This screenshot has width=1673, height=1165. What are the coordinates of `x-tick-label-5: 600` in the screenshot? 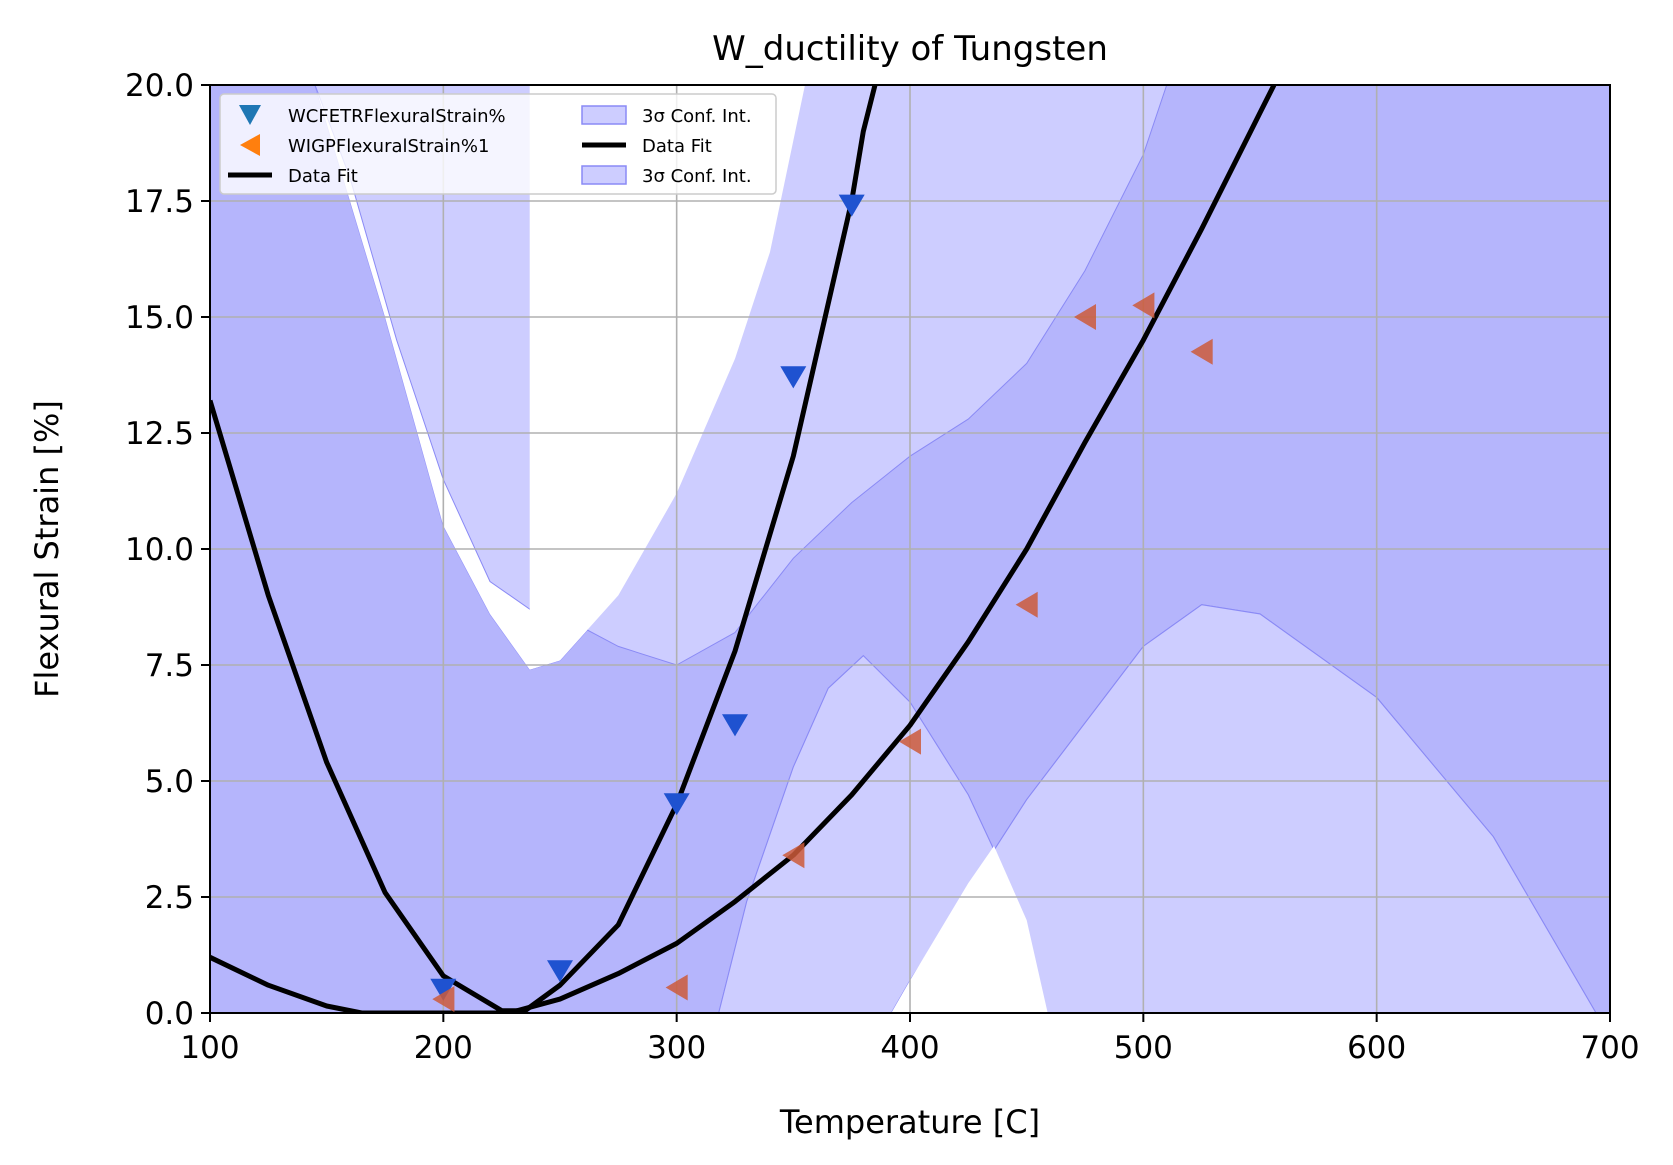 It's located at (1376, 1048).